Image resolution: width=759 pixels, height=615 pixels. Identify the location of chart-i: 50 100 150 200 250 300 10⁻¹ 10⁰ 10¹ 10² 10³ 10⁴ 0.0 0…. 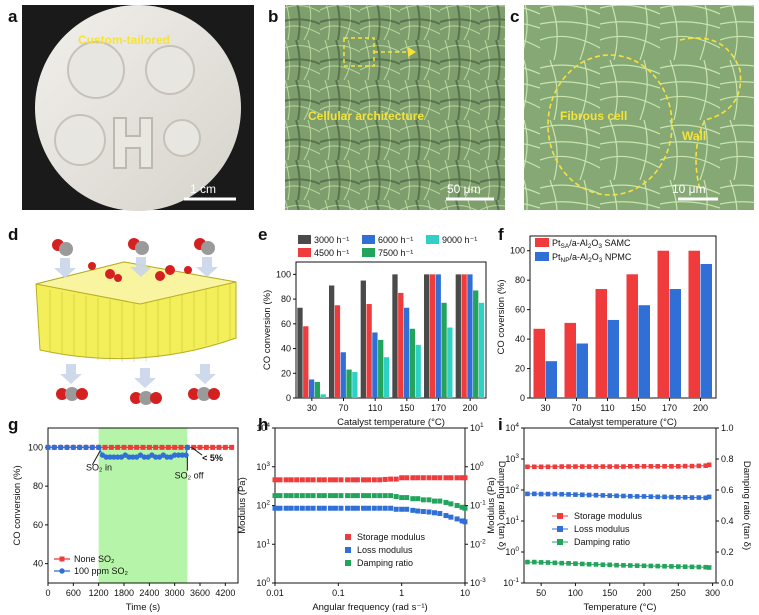
(619, 517).